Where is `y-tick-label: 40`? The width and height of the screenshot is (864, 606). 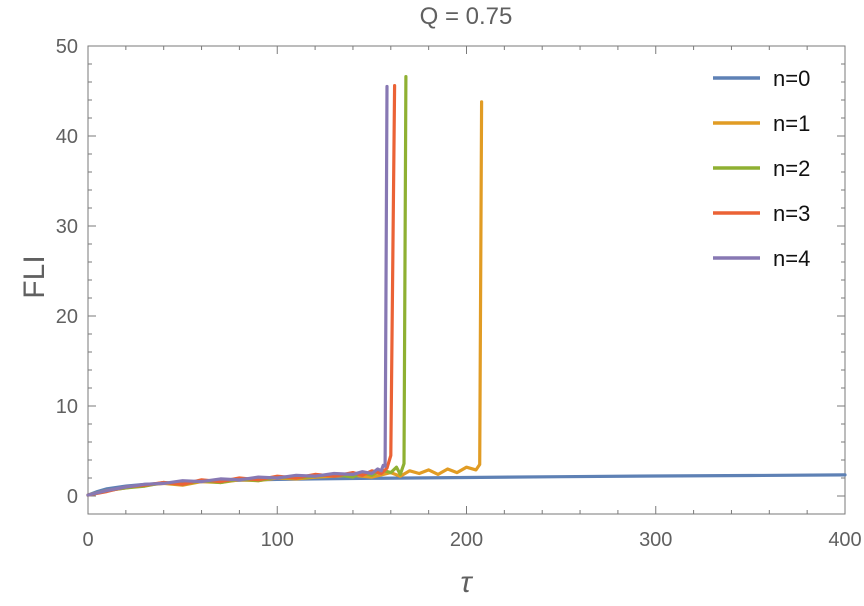 y-tick-label: 40 is located at coordinates (67, 137).